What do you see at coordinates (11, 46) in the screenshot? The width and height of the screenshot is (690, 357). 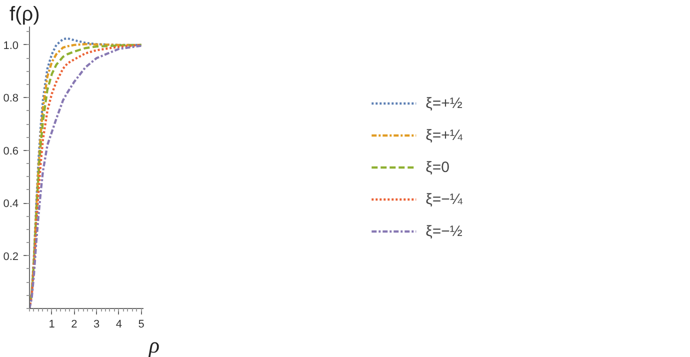 I see `y-tick-label: 1.0` at bounding box center [11, 46].